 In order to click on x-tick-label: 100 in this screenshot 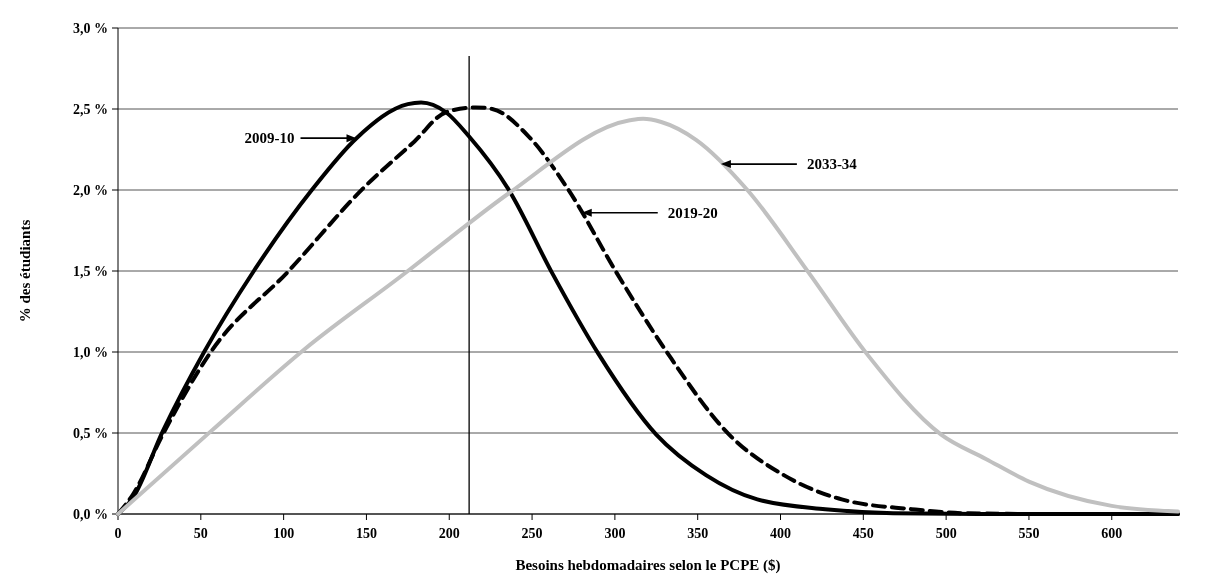, I will do `click(284, 533)`.